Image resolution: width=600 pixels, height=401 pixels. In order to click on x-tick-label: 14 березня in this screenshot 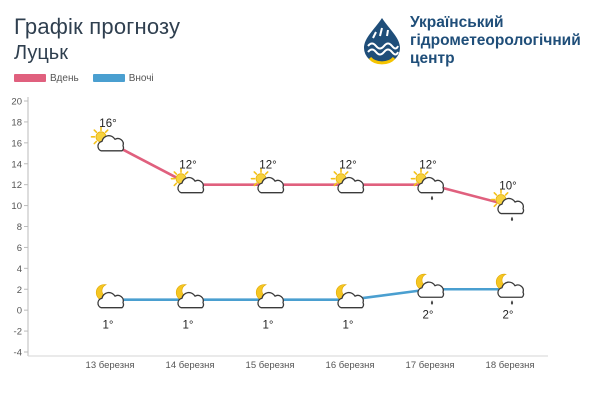, I will do `click(190, 365)`.